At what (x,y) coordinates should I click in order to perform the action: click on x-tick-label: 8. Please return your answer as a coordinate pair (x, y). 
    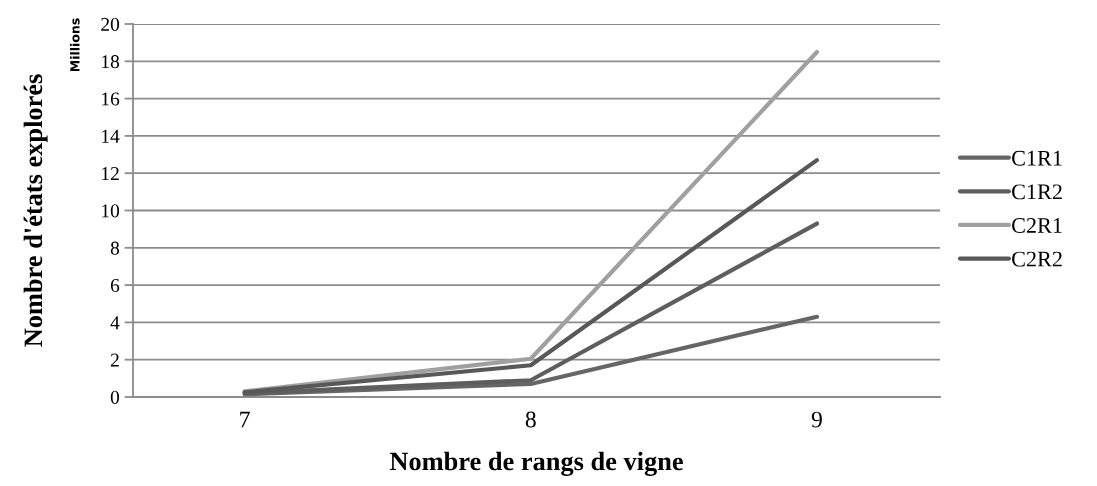
    Looking at the image, I should click on (530, 419).